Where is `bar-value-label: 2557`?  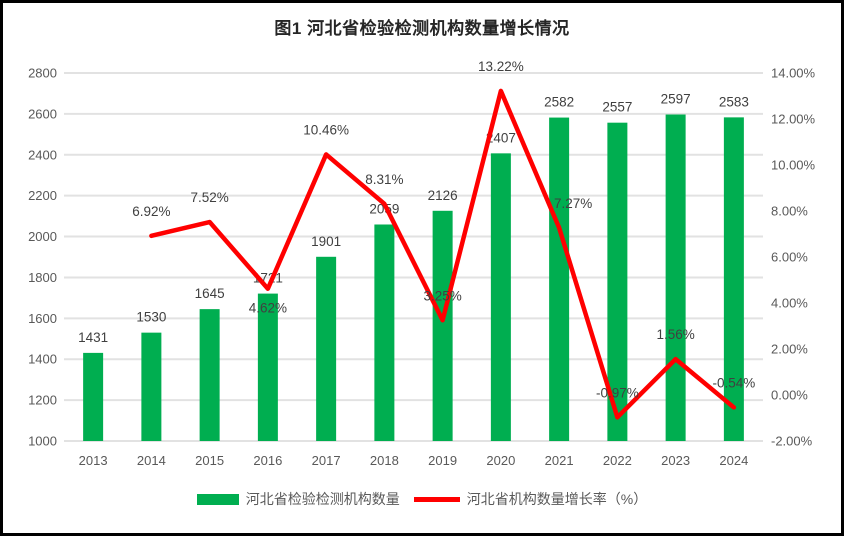
bar-value-label: 2557 is located at coordinates (617, 107).